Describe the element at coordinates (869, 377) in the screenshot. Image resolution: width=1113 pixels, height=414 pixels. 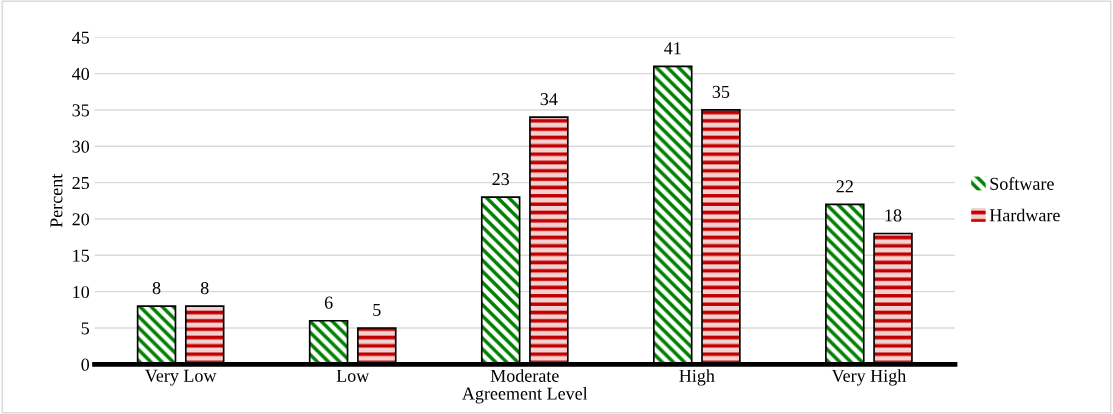
I see `x-tick-label: Very High` at that location.